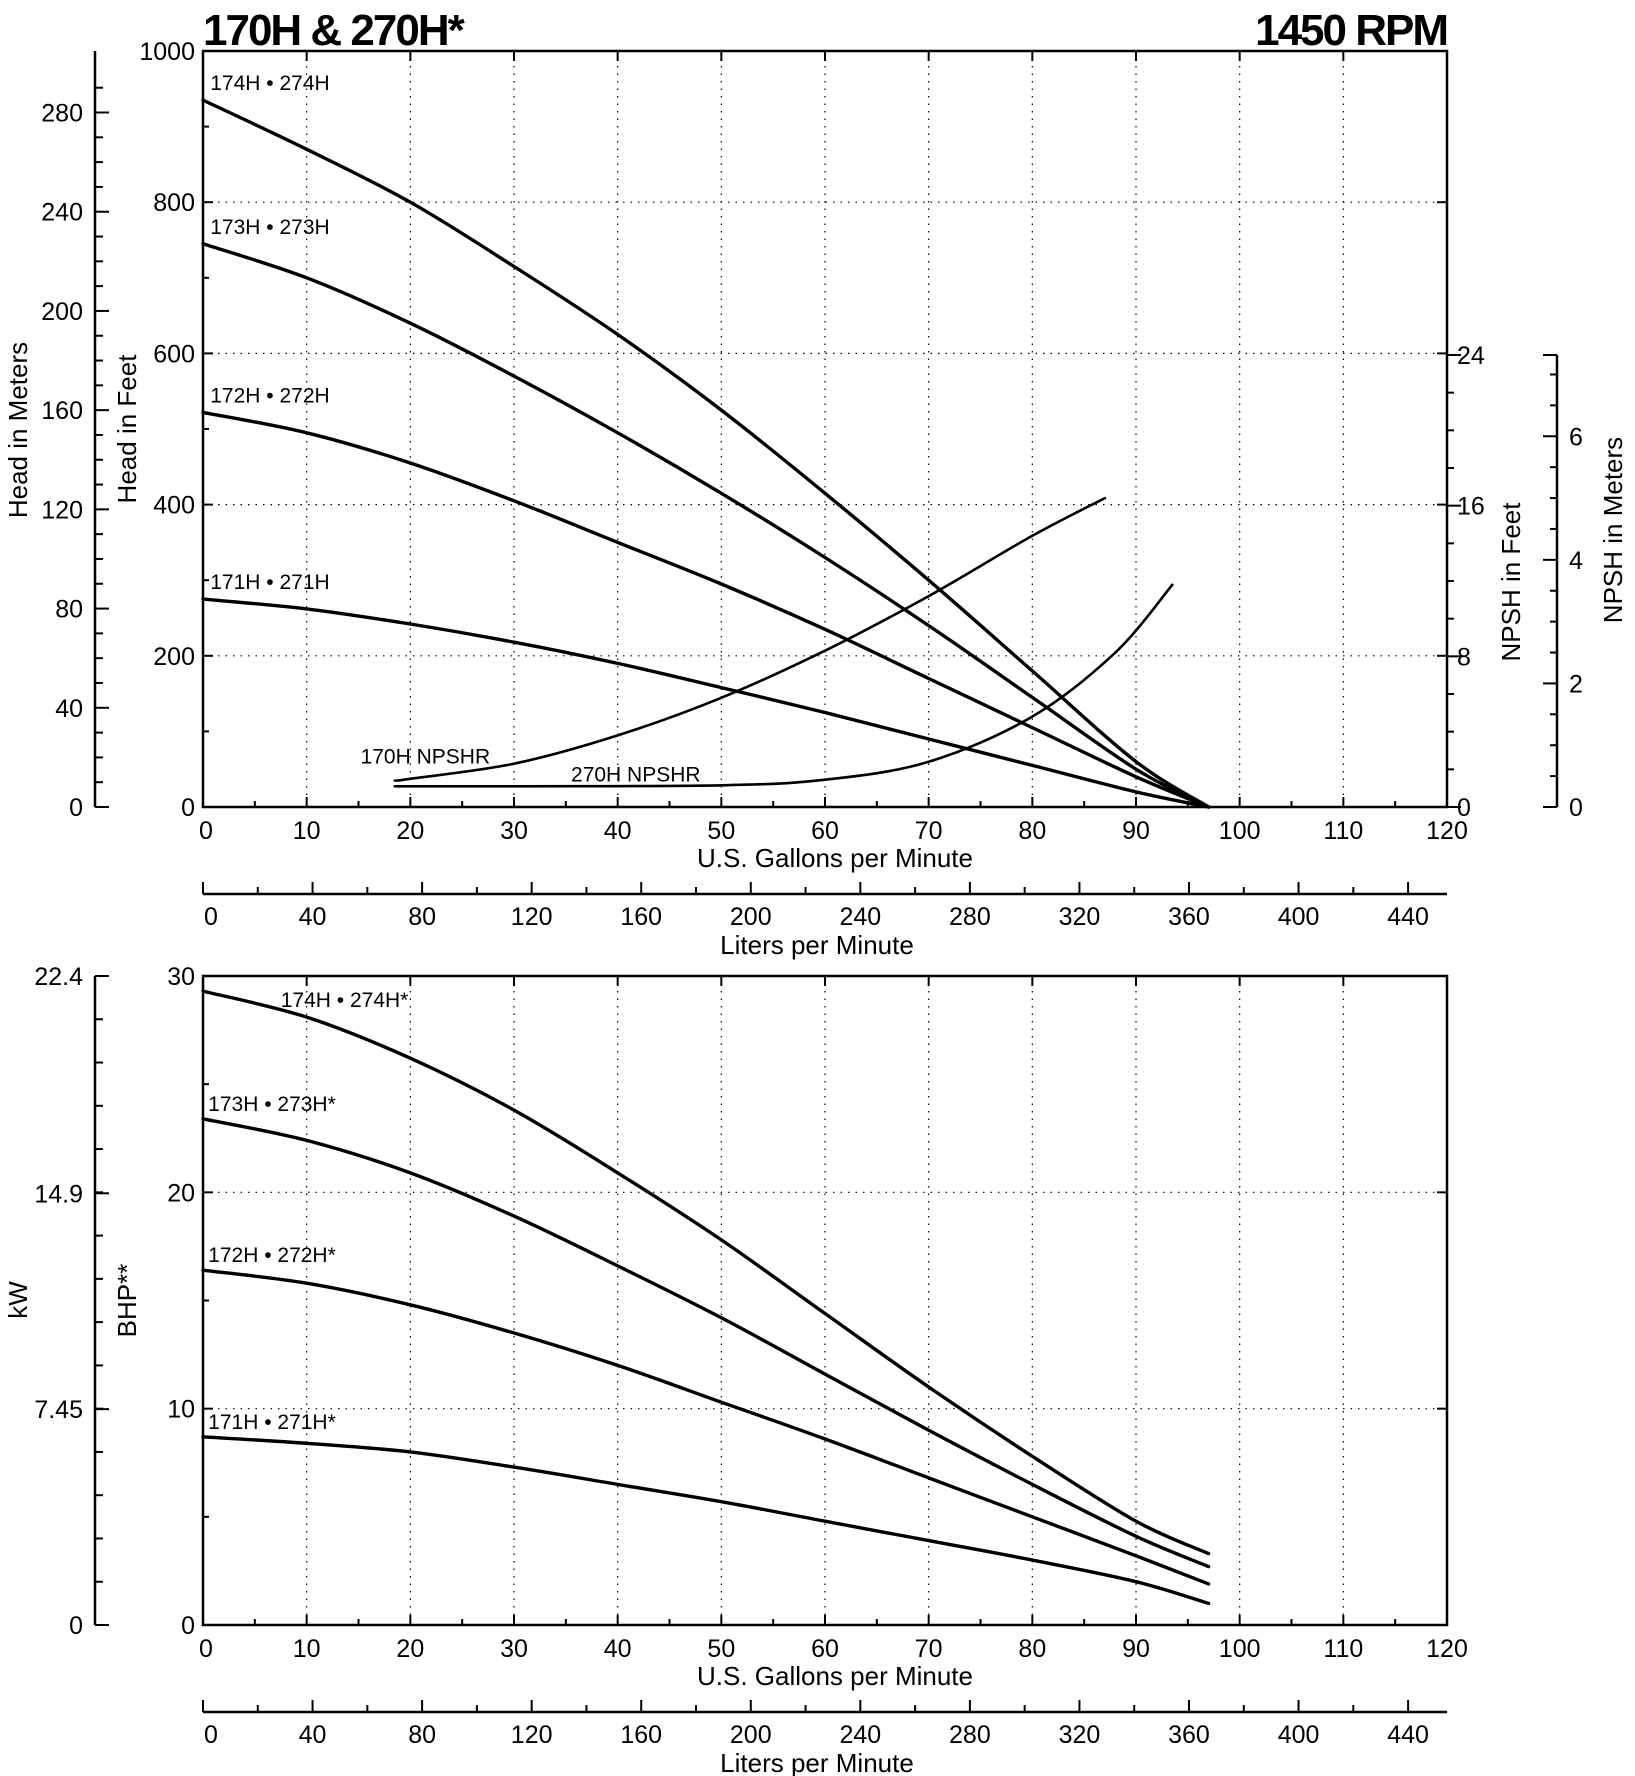 The width and height of the screenshot is (1635, 1776). What do you see at coordinates (313, 917) in the screenshot?
I see `head-lpm-tick-label: 40` at bounding box center [313, 917].